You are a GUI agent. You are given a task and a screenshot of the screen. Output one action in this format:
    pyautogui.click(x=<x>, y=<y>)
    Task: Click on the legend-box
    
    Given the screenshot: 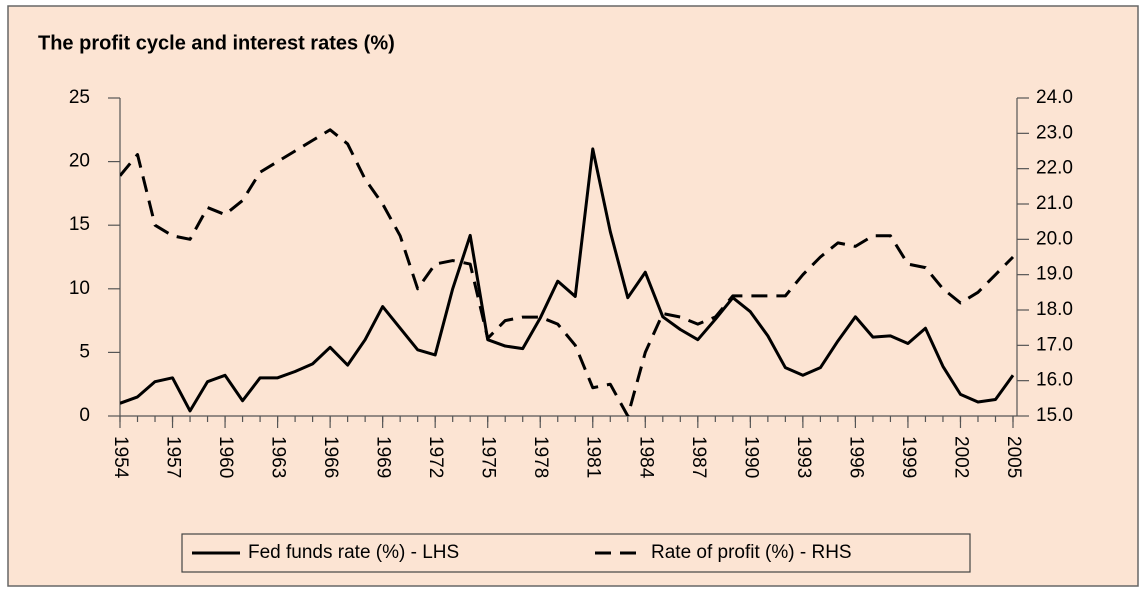 What is the action you would take?
    pyautogui.click(x=576, y=553)
    